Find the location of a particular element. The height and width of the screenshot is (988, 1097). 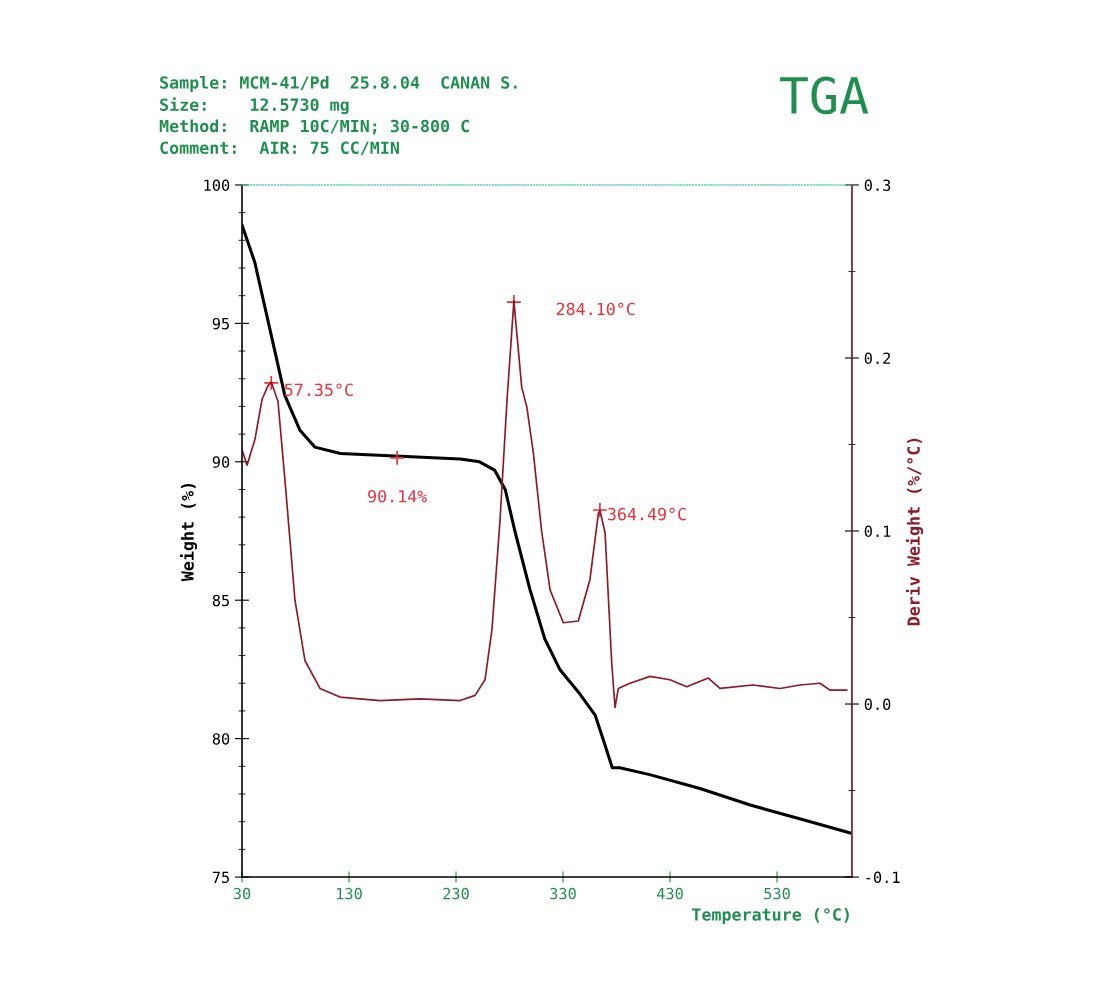

y2-tick-label: 0.0 is located at coordinates (877, 704).